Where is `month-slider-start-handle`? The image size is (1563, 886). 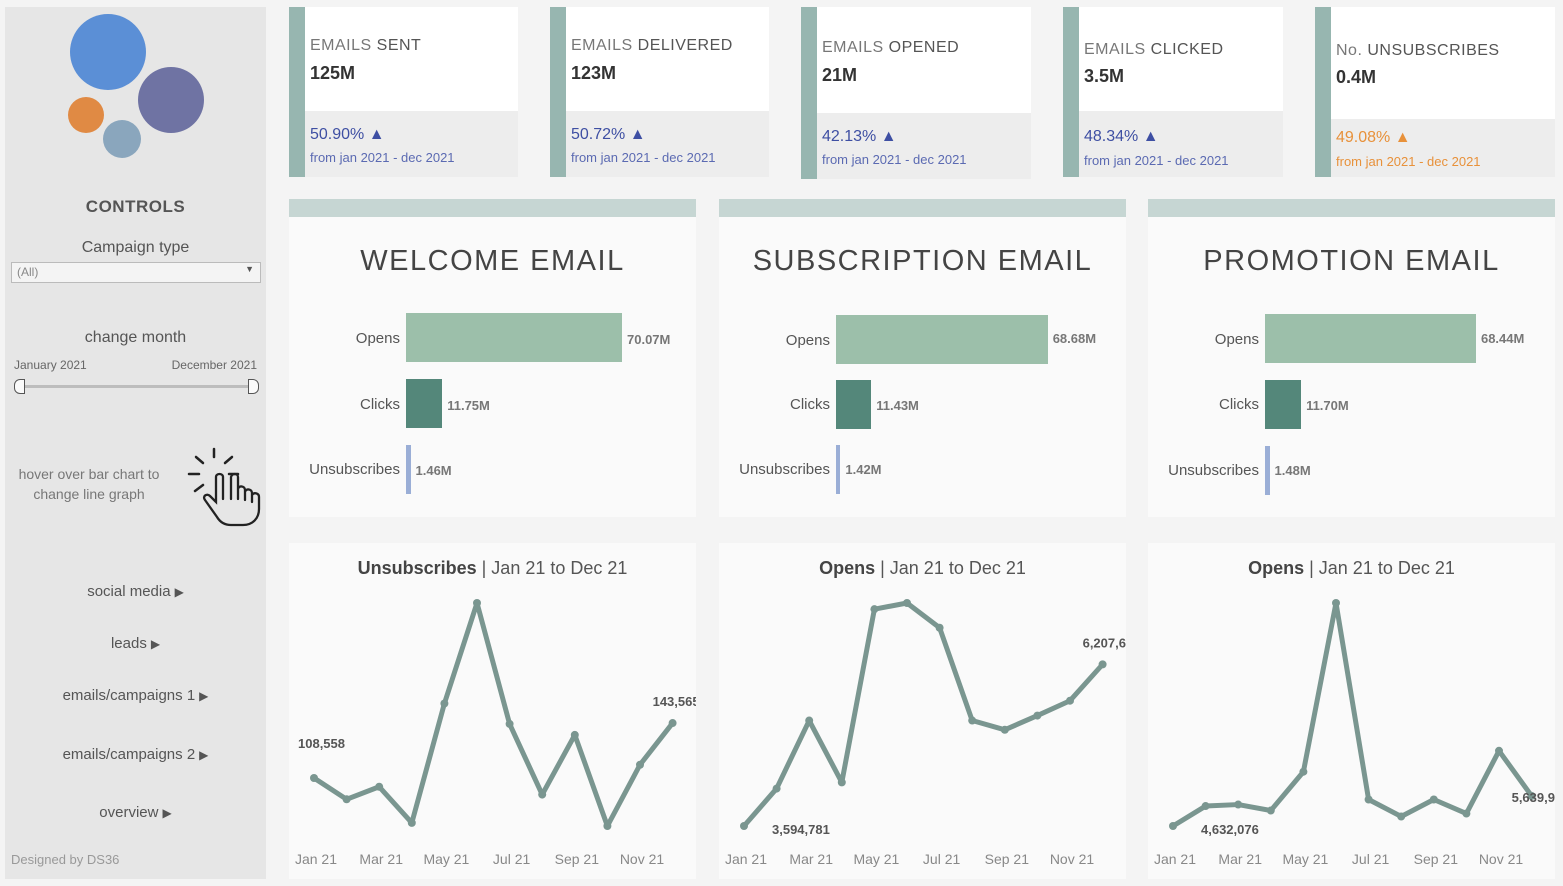
month-slider-start-handle is located at coordinates (19, 386).